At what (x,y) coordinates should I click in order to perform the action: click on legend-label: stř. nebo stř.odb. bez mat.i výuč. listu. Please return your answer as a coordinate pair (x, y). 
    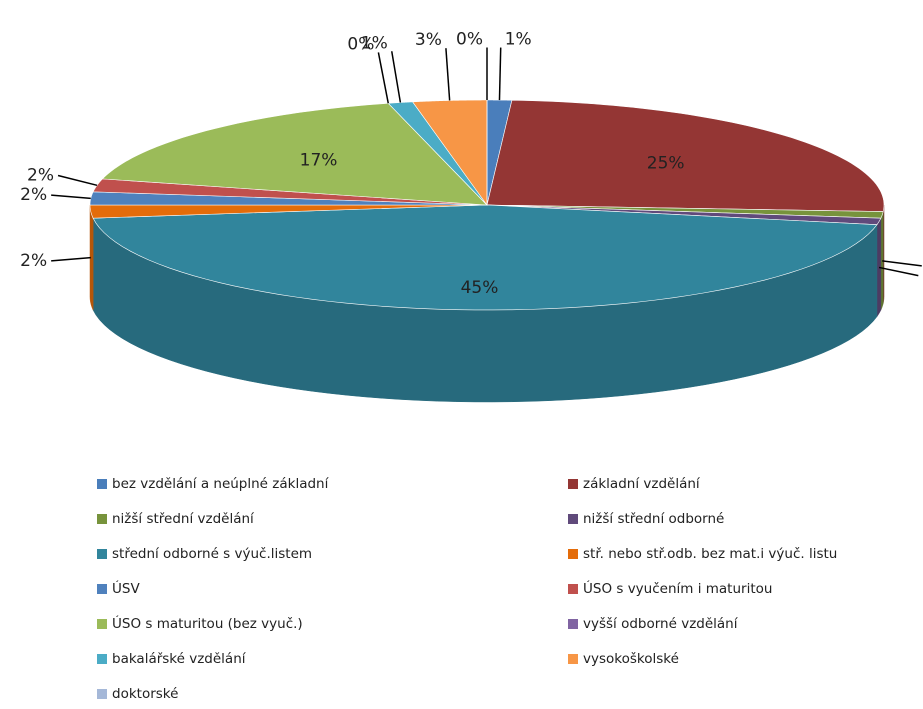
    Looking at the image, I should click on (710, 554).